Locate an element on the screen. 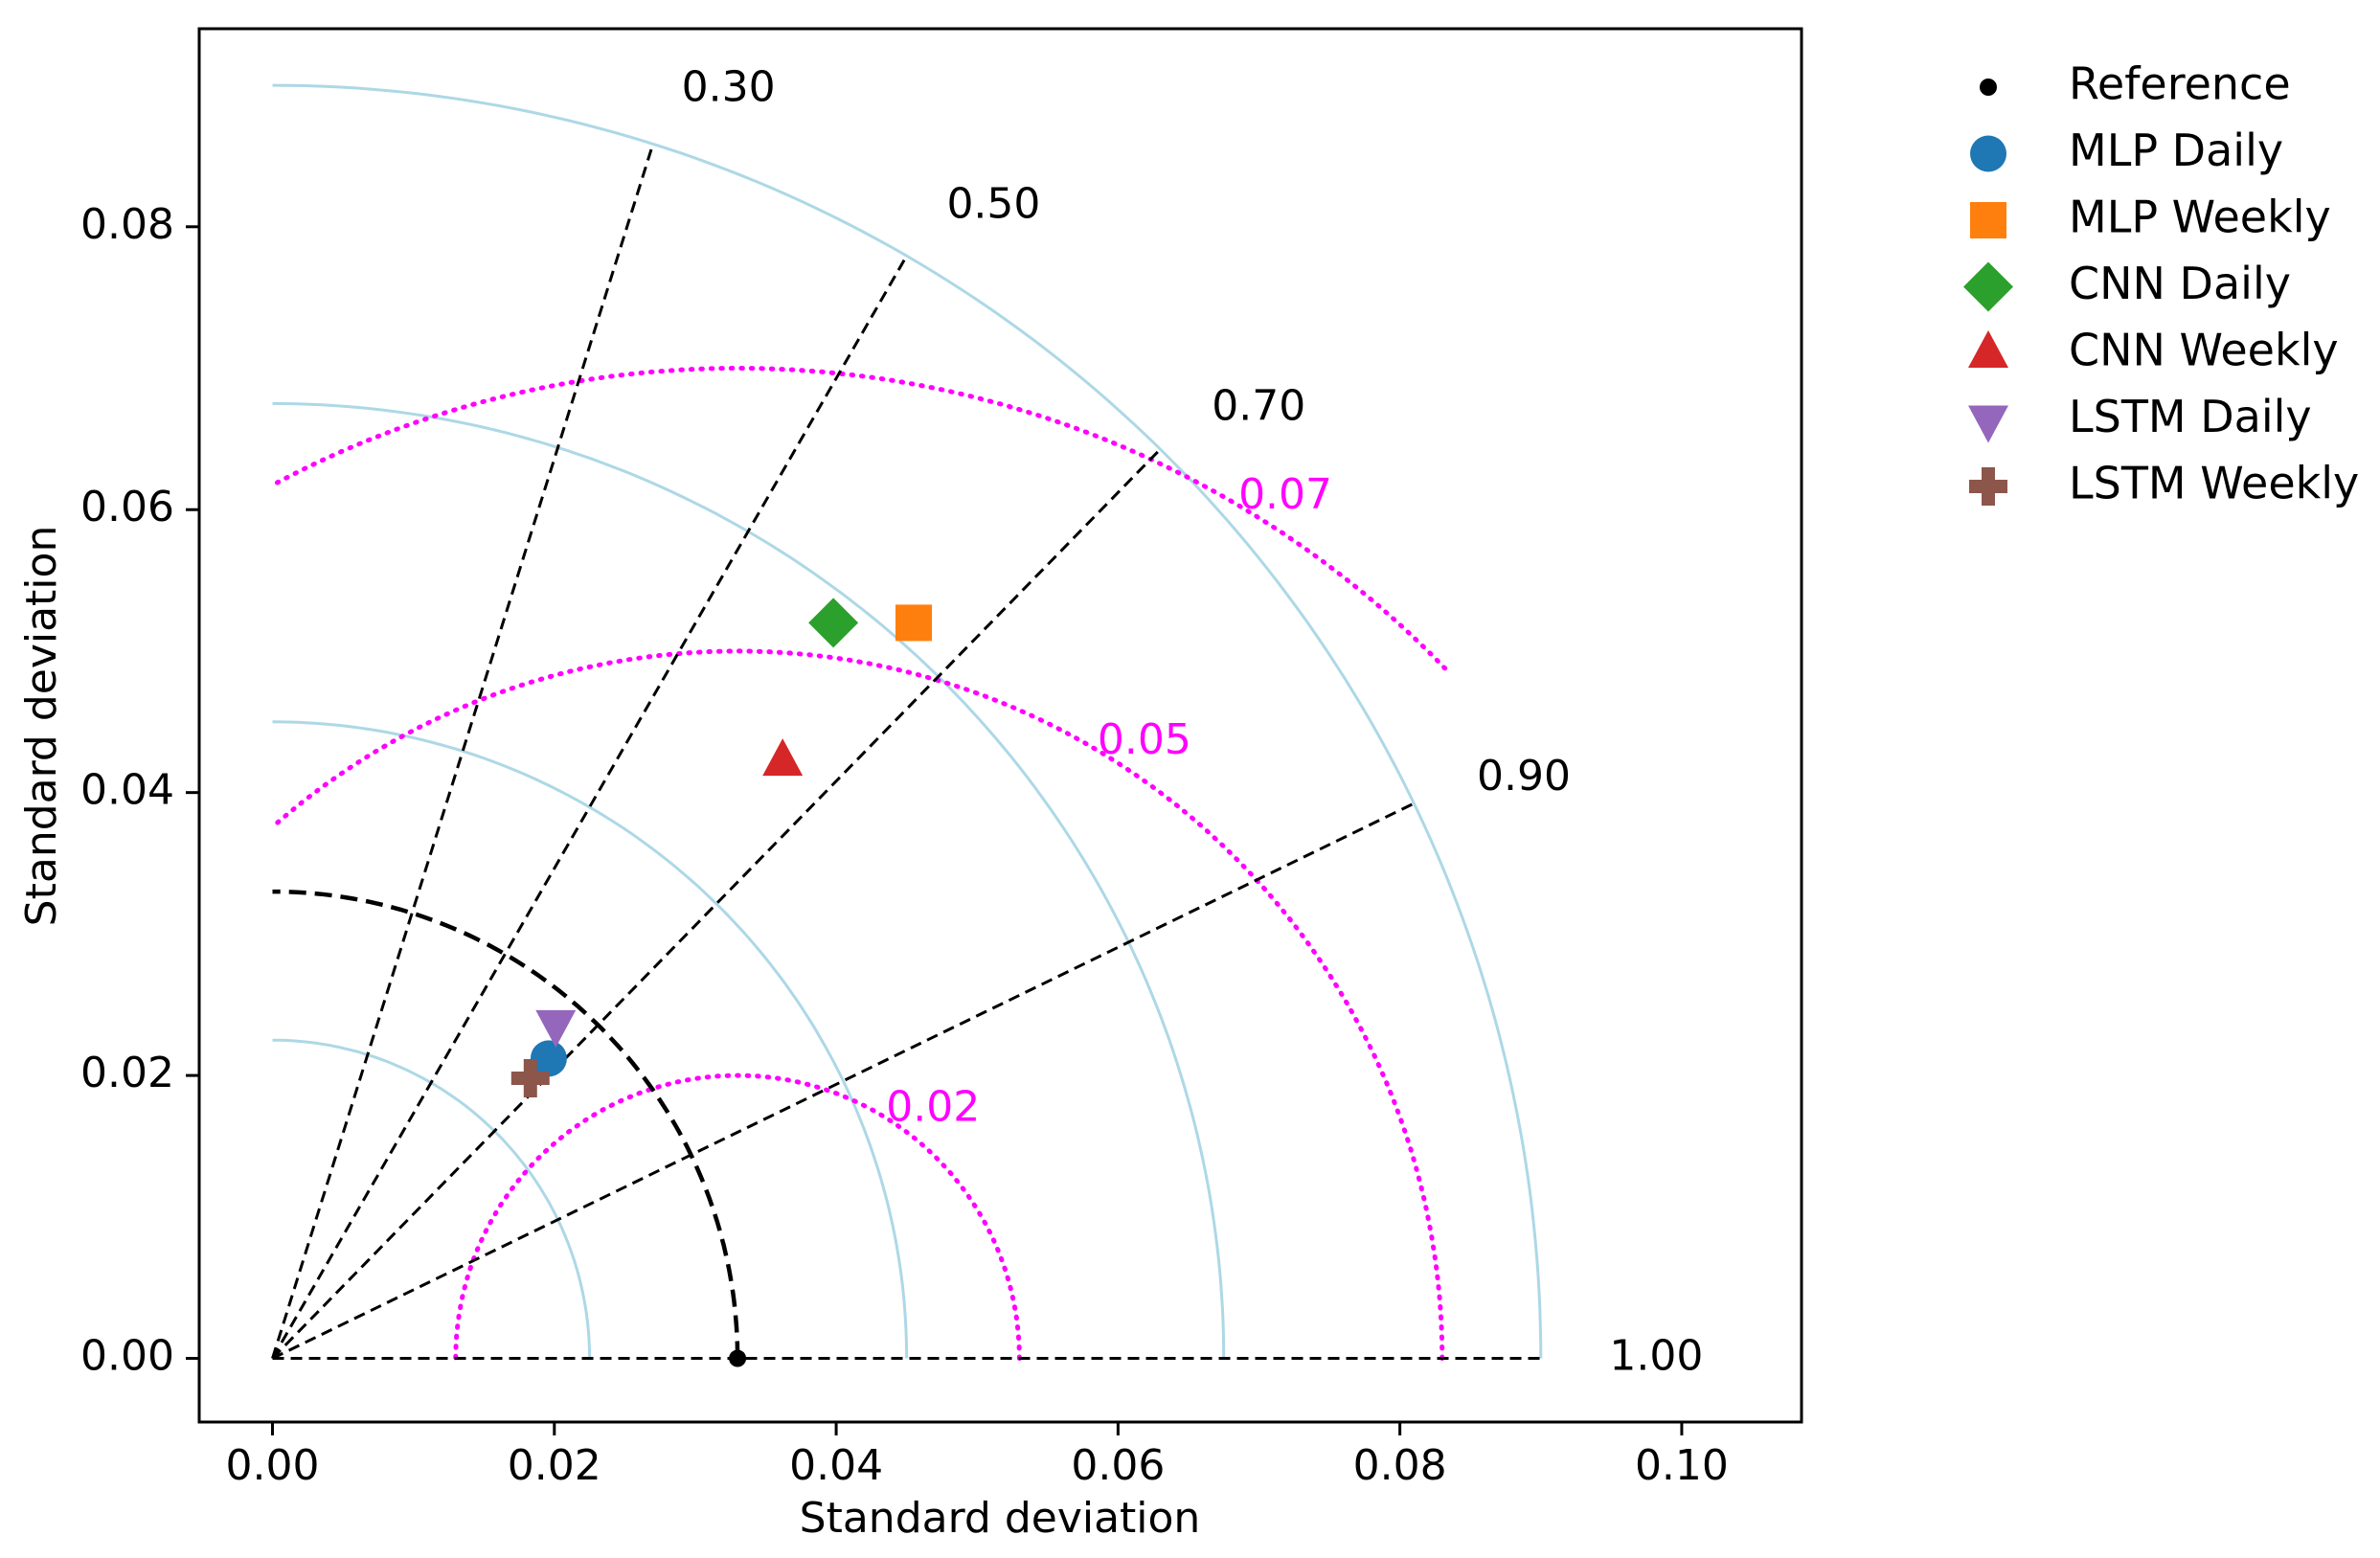 Image resolution: width=2380 pixels, height=1558 pixels. correlation-label: 1.00 is located at coordinates (1656, 1356).